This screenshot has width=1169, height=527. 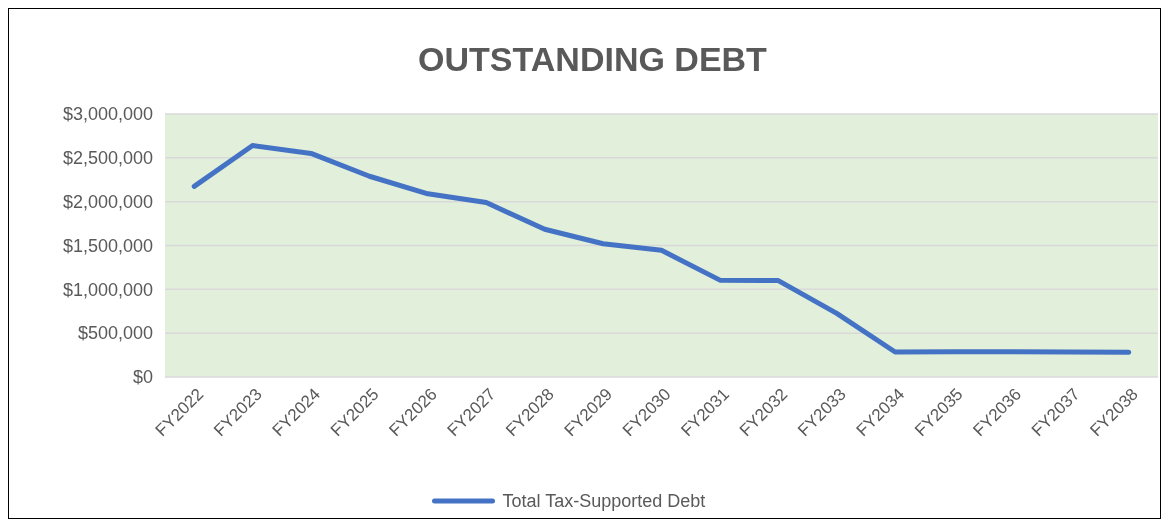 What do you see at coordinates (107, 201) in the screenshot?
I see `y-tick-label: $2,000,000` at bounding box center [107, 201].